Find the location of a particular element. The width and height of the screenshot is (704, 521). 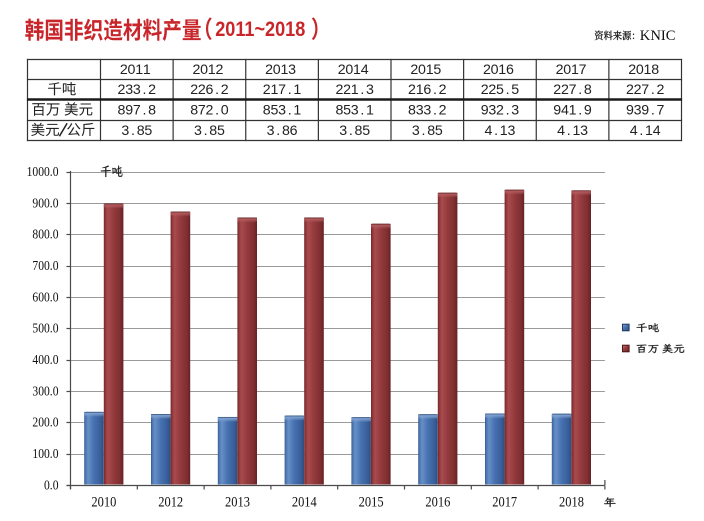

svg-text: 227.8 is located at coordinates (572, 90).